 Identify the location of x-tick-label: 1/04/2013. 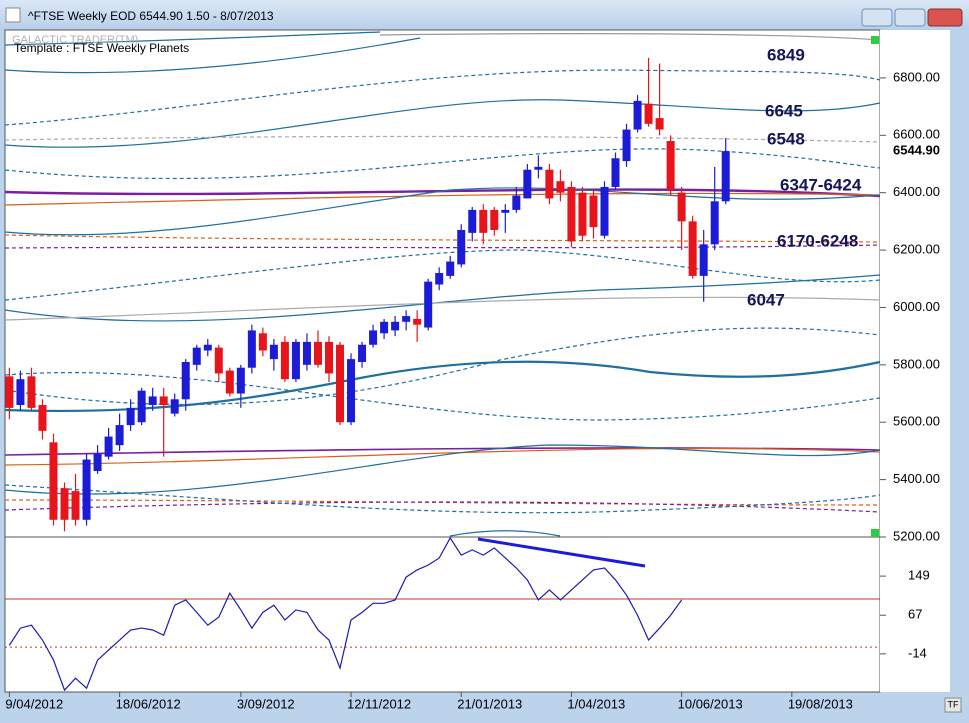
(596, 703).